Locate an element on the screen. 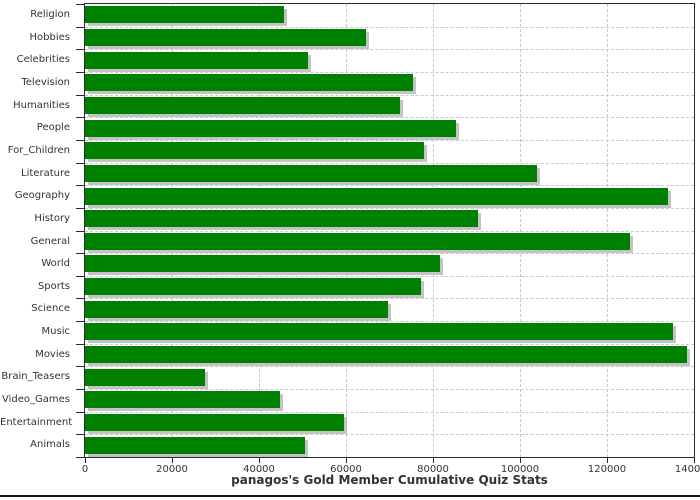 This screenshot has height=500, width=700. category-label: Sports is located at coordinates (53, 286).